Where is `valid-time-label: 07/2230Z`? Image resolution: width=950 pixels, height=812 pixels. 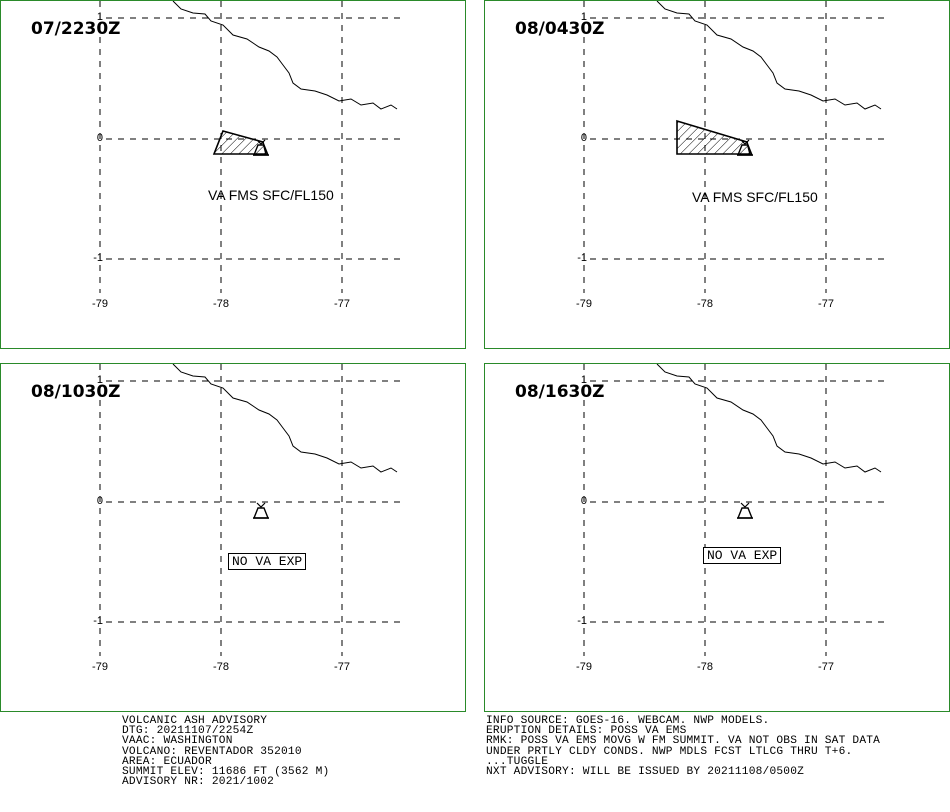
valid-time-label: 07/2230Z is located at coordinates (76, 29).